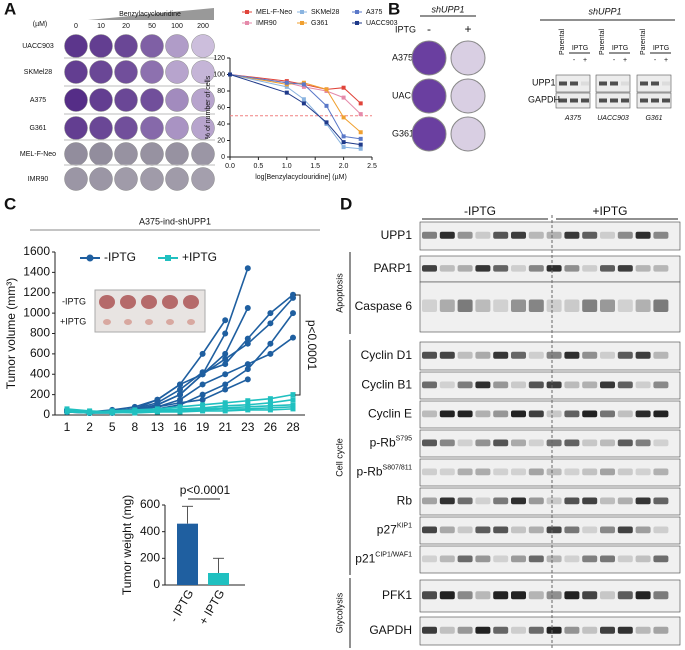 This screenshot has width=685, height=650. What do you see at coordinates (36, 312) in the screenshot?
I see `y-tick-label: 1000` at bounding box center [36, 312].